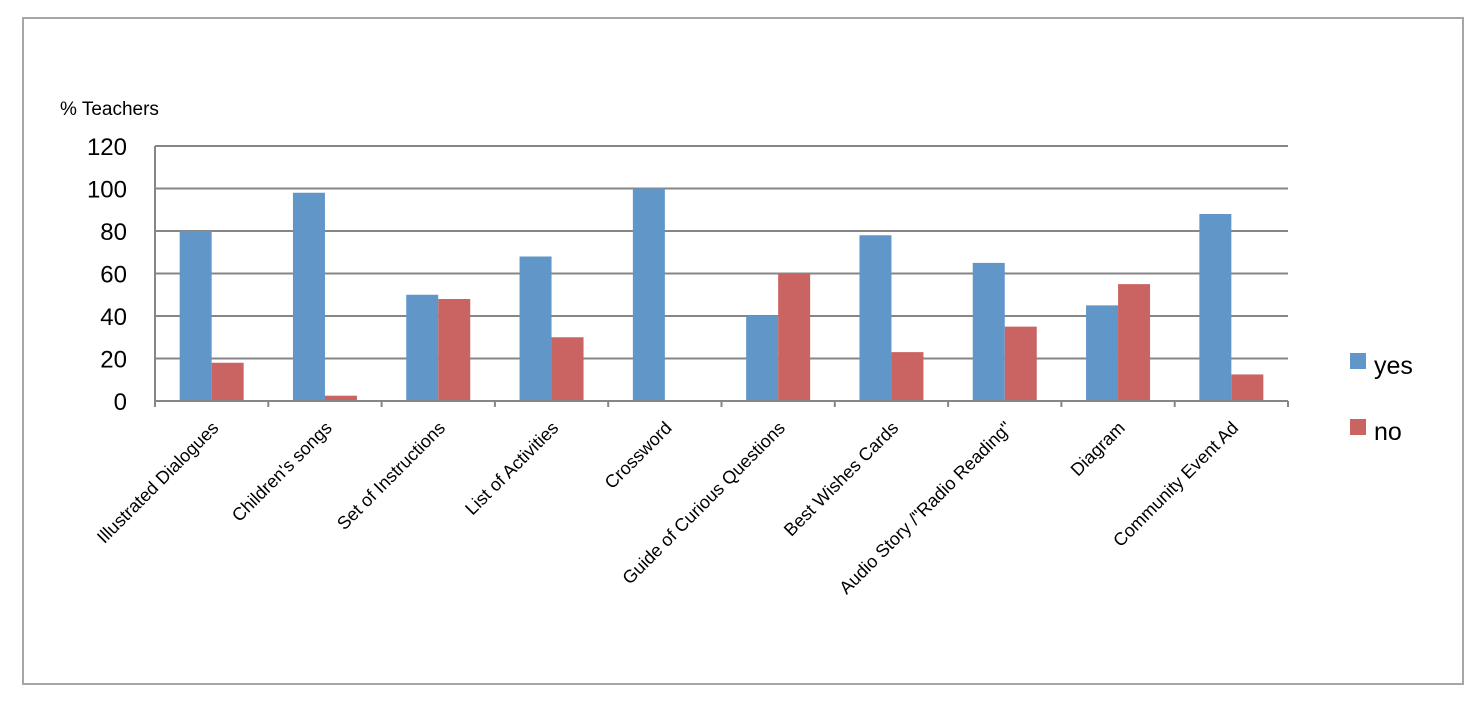 The width and height of the screenshot is (1483, 701). What do you see at coordinates (113, 360) in the screenshot?
I see `y-tick-label: 20` at bounding box center [113, 360].